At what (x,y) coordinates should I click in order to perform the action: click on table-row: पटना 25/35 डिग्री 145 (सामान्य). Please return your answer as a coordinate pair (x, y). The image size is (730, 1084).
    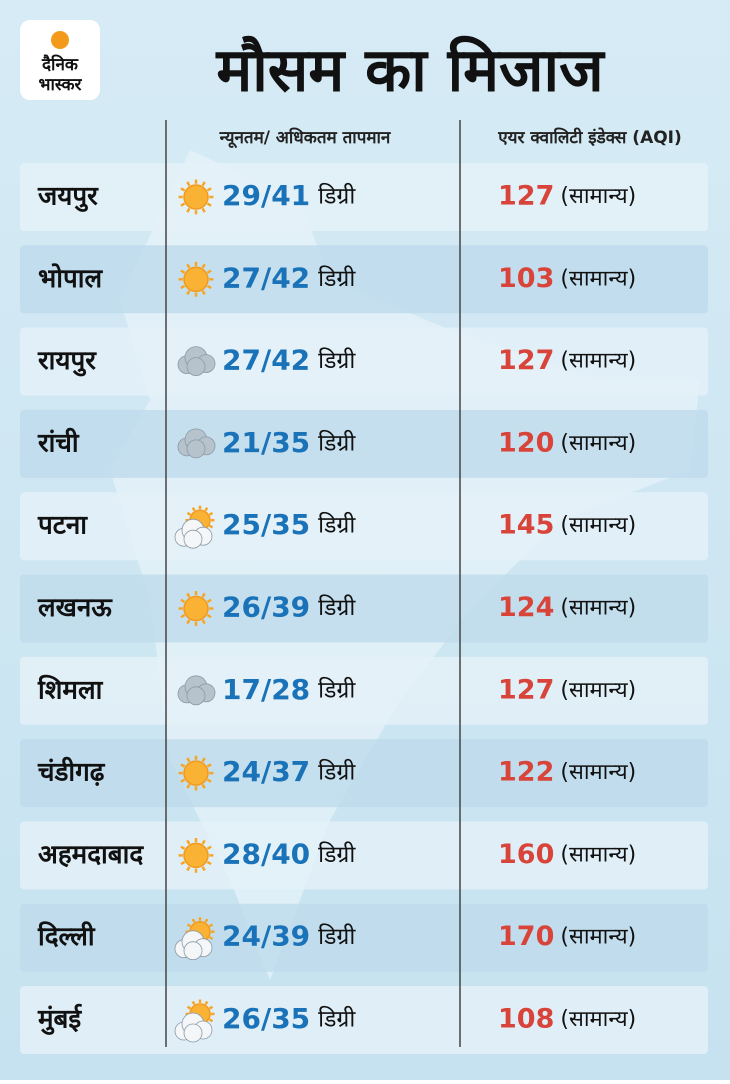
    Looking at the image, I should click on (364, 526).